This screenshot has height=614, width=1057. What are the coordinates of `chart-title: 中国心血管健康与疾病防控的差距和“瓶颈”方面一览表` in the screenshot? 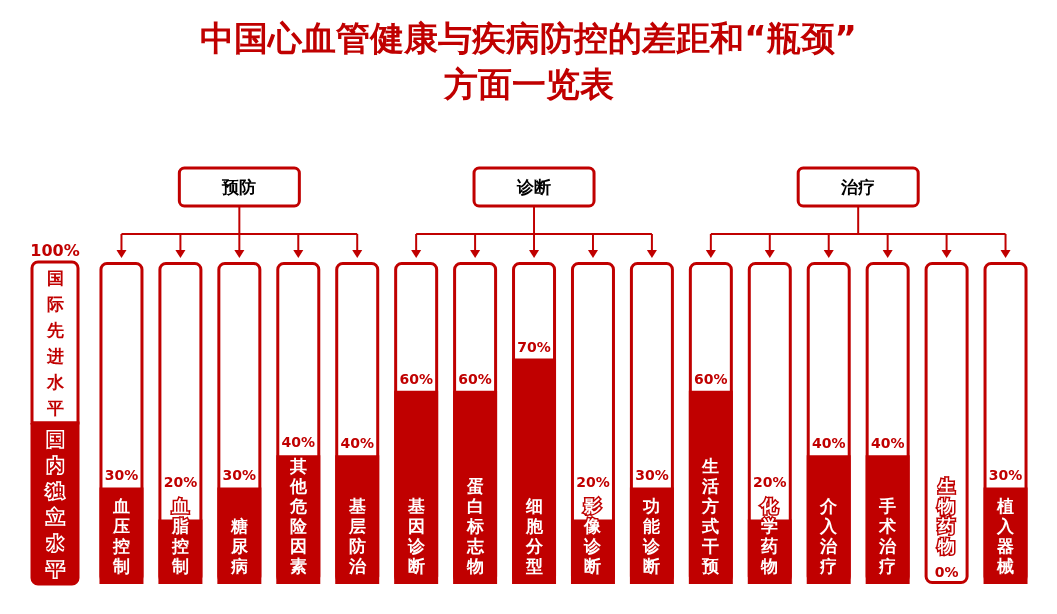 It's located at (528, 61).